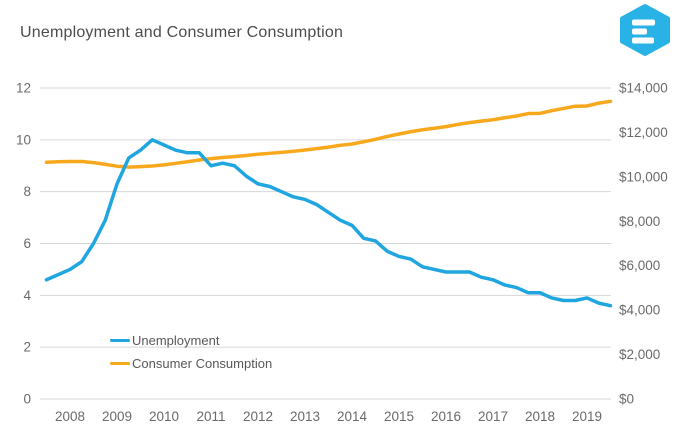  I want to click on logo-bar-bottom, so click(643, 40).